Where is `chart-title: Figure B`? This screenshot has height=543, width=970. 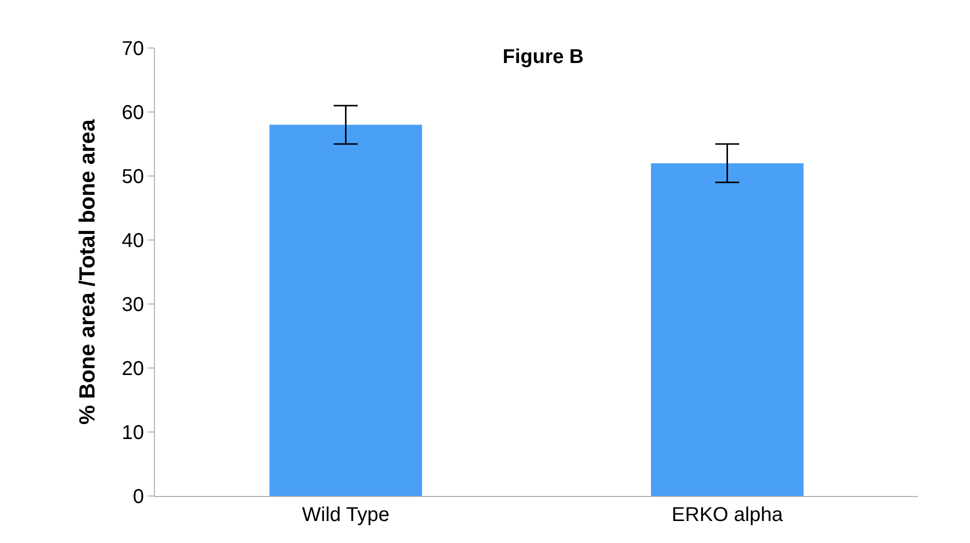
chart-title: Figure B is located at coordinates (543, 57).